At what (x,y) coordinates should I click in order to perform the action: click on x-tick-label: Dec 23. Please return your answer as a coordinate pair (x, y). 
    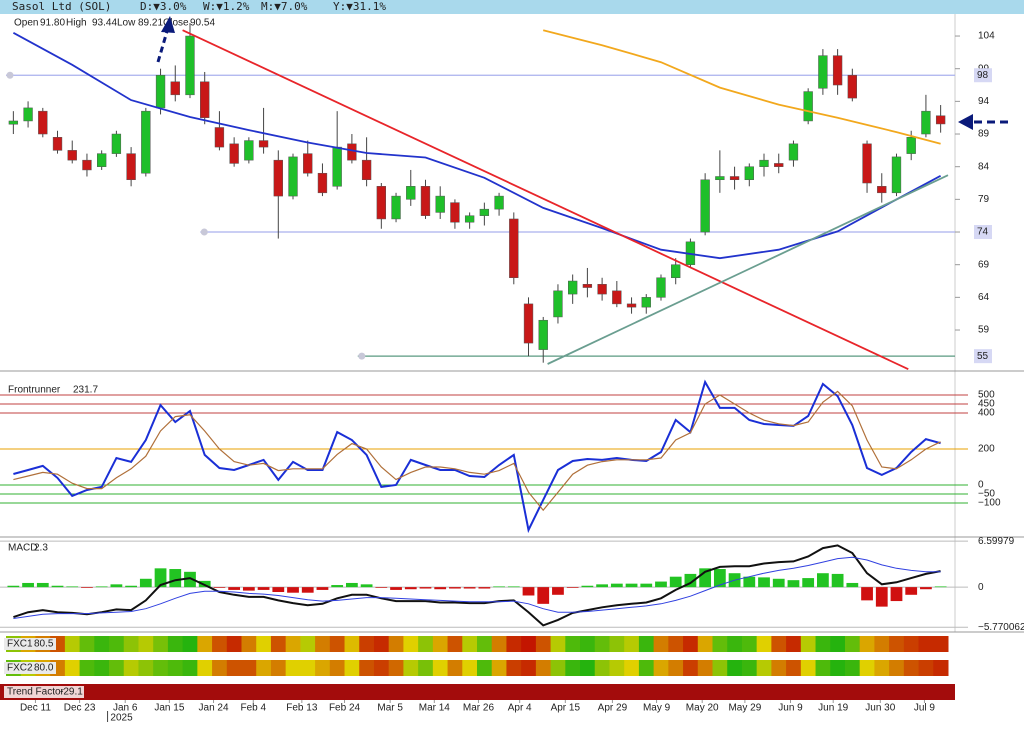
    Looking at the image, I should click on (80, 708).